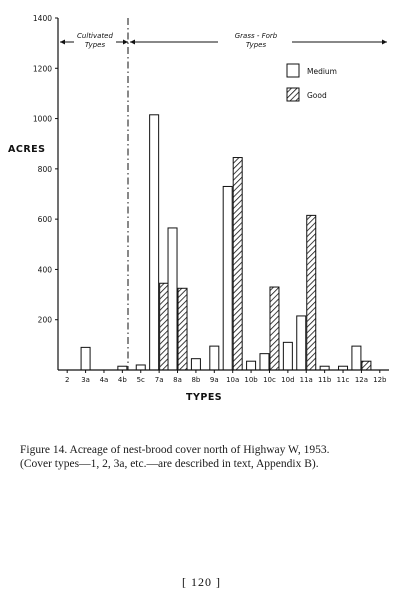 The height and width of the screenshot is (600, 403). Describe the element at coordinates (293, 70) in the screenshot. I see `legend-swatch-medium` at that location.